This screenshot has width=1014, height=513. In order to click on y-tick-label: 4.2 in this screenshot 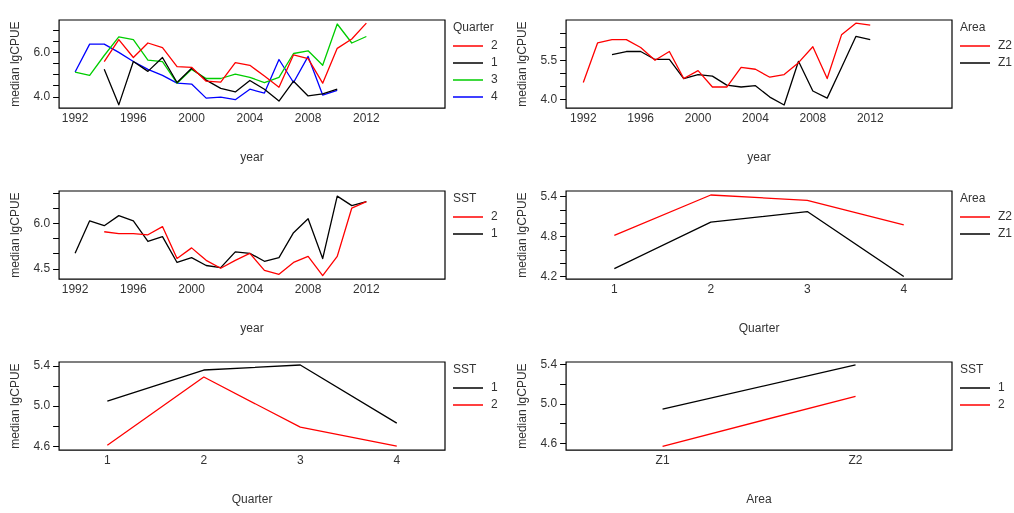, I will do `click(549, 275)`.